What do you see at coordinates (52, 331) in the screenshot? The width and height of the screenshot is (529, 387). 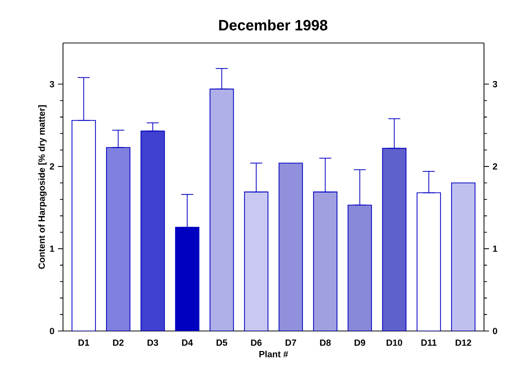 I see `y-tick-label: 0` at bounding box center [52, 331].